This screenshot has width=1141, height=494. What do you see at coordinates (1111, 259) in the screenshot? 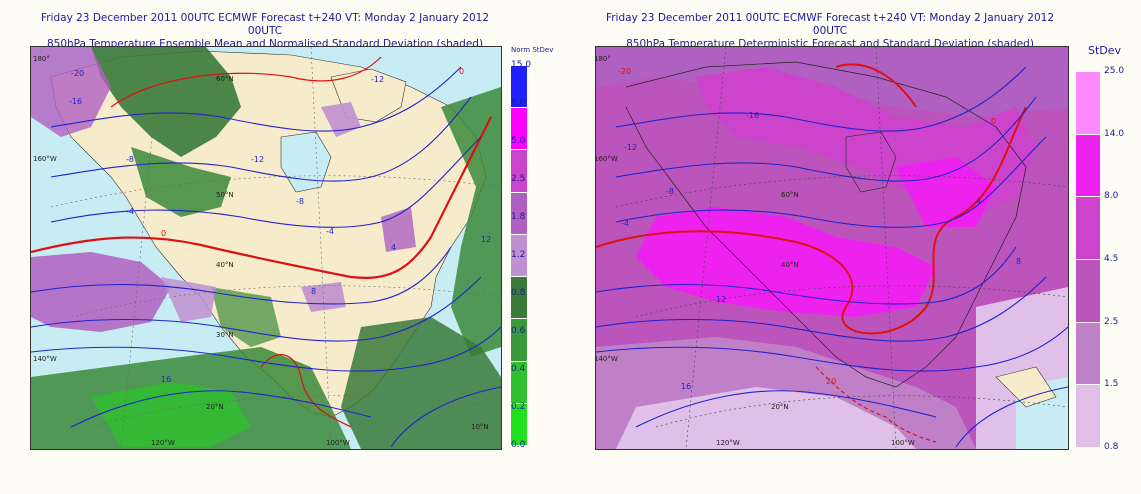
I see `legend-tick-label: 4.5` at bounding box center [1111, 259].